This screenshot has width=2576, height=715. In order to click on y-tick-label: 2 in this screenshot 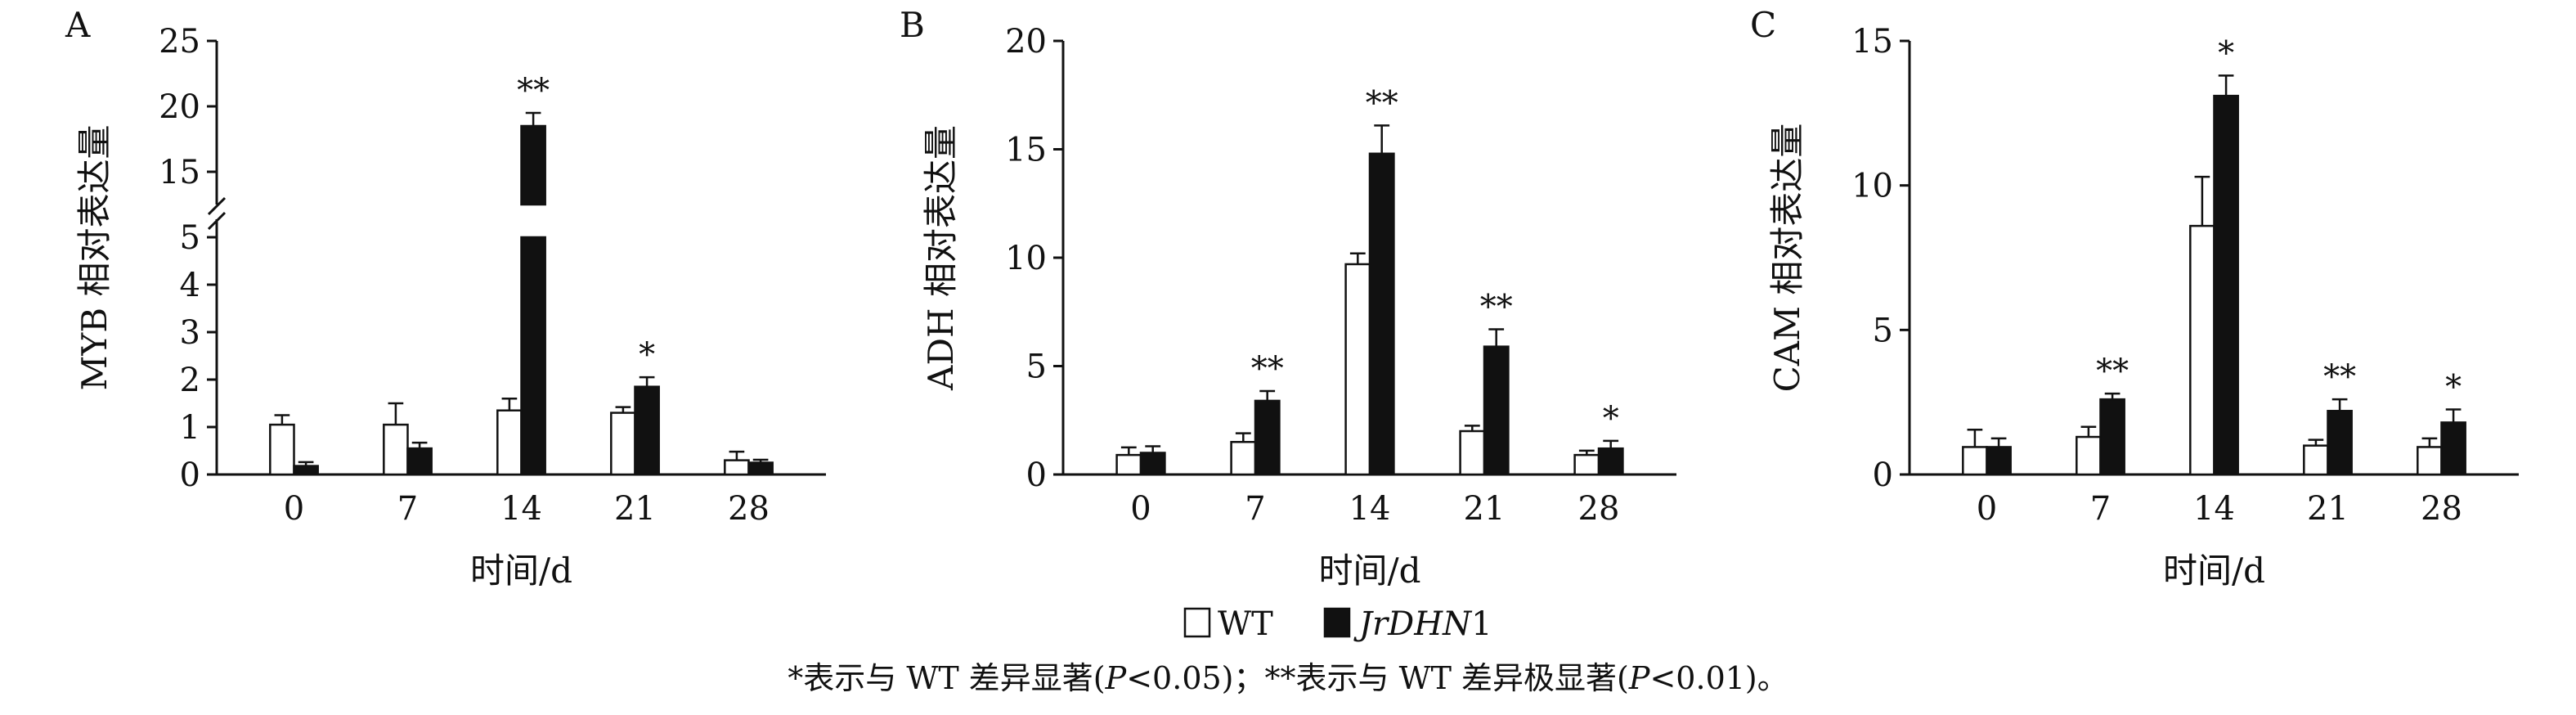, I will do `click(190, 380)`.